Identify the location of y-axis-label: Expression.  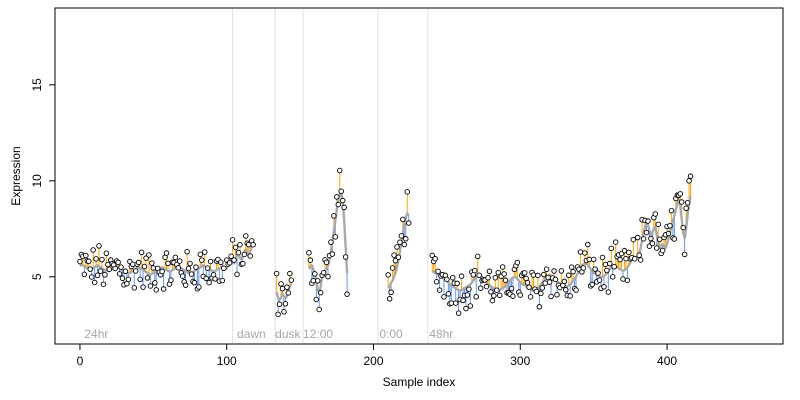
(16, 175).